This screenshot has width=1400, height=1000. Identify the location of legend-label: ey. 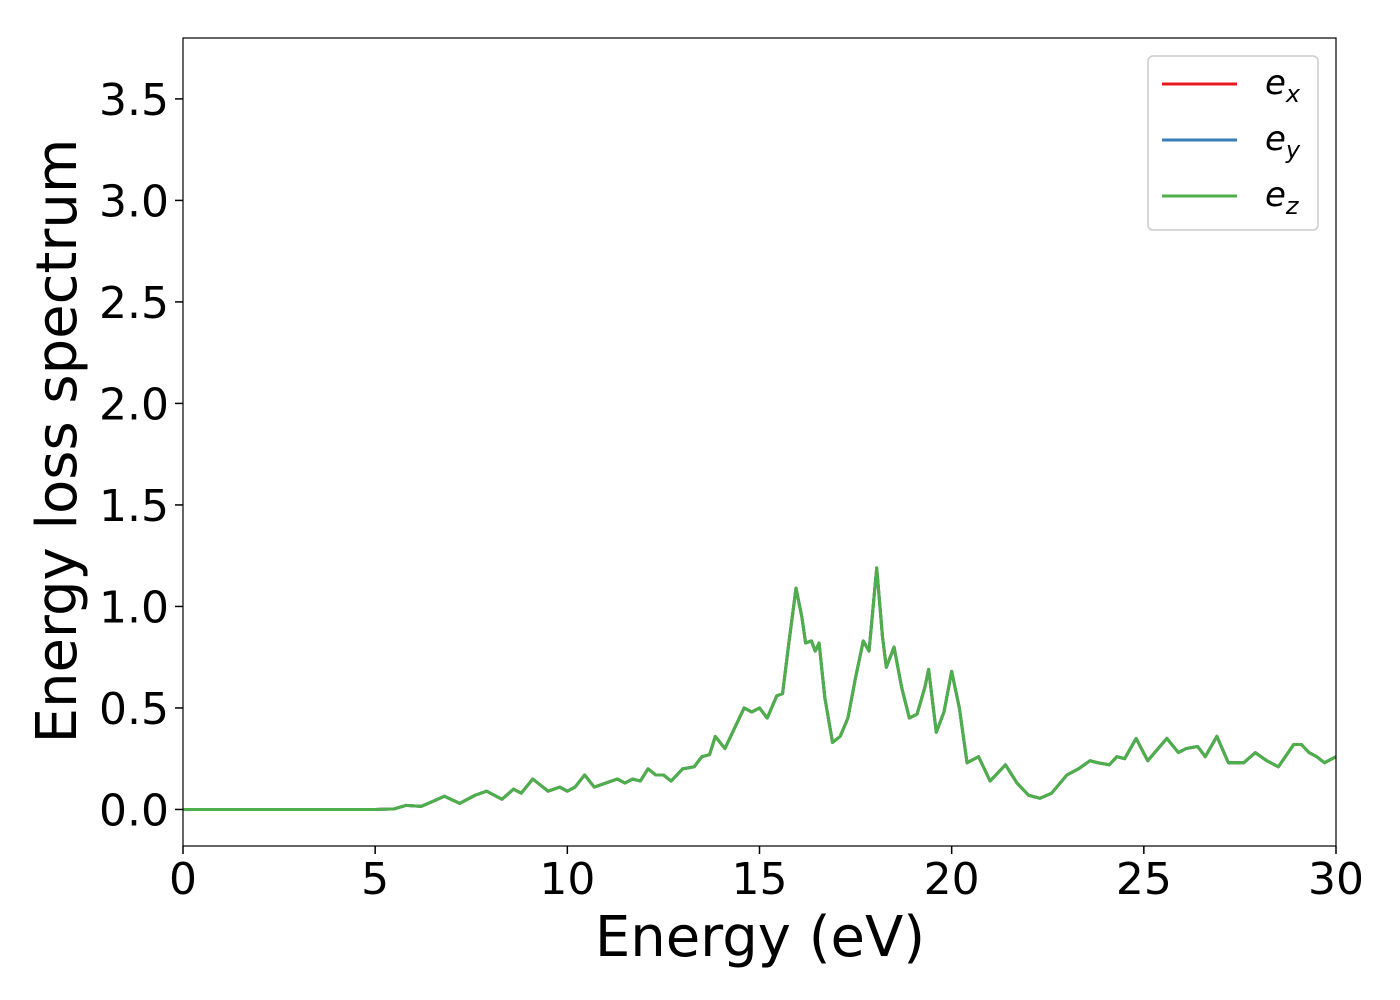
(1283, 141).